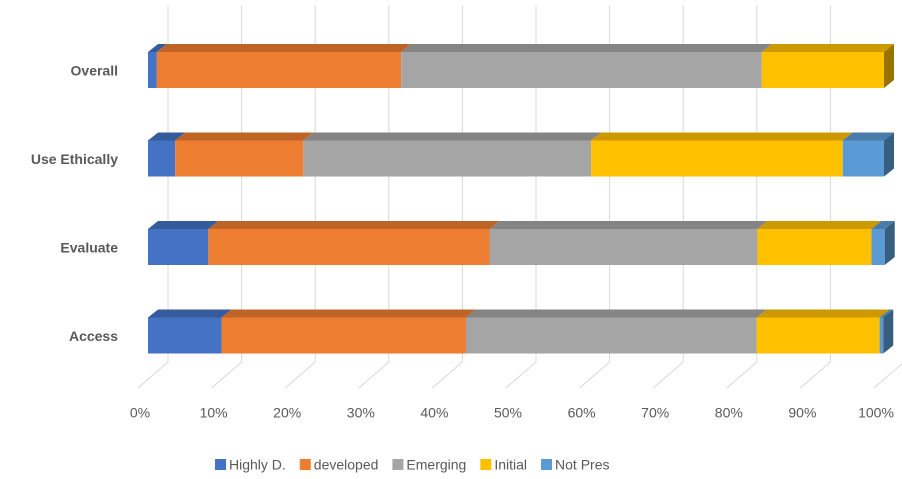 This screenshot has width=902, height=479. What do you see at coordinates (582, 413) in the screenshot?
I see `x-tick-label: 60%` at bounding box center [582, 413].